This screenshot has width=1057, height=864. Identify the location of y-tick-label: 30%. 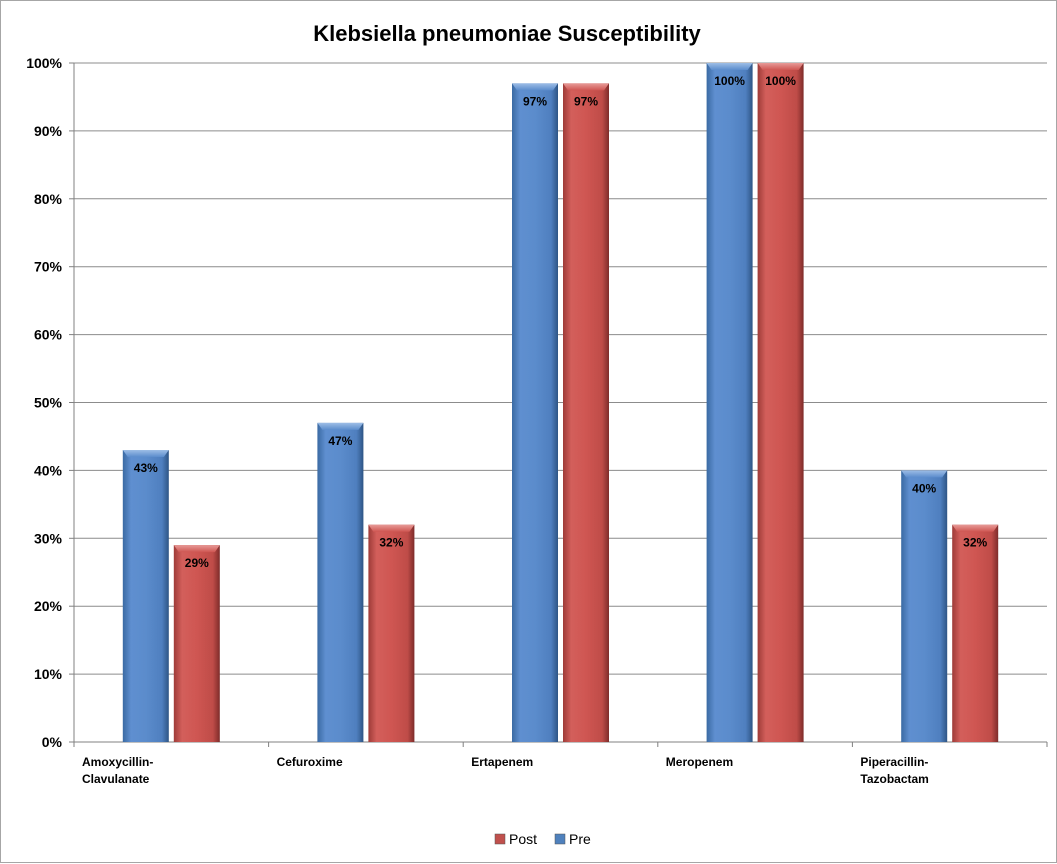
(48, 538).